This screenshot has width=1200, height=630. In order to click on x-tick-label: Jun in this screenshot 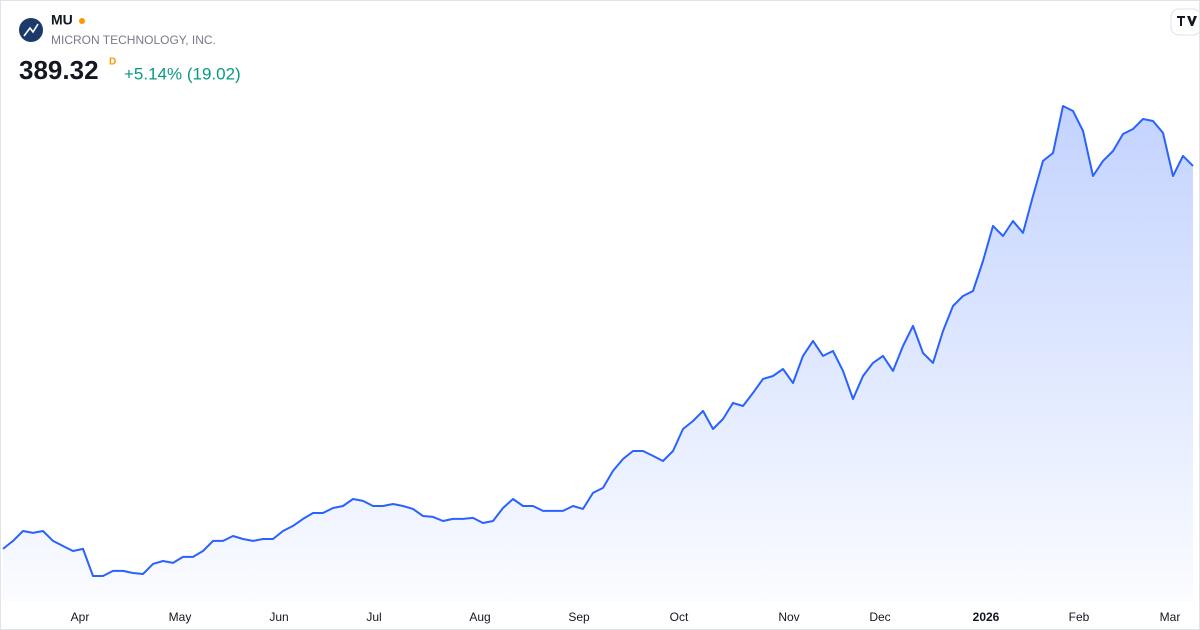, I will do `click(278, 617)`.